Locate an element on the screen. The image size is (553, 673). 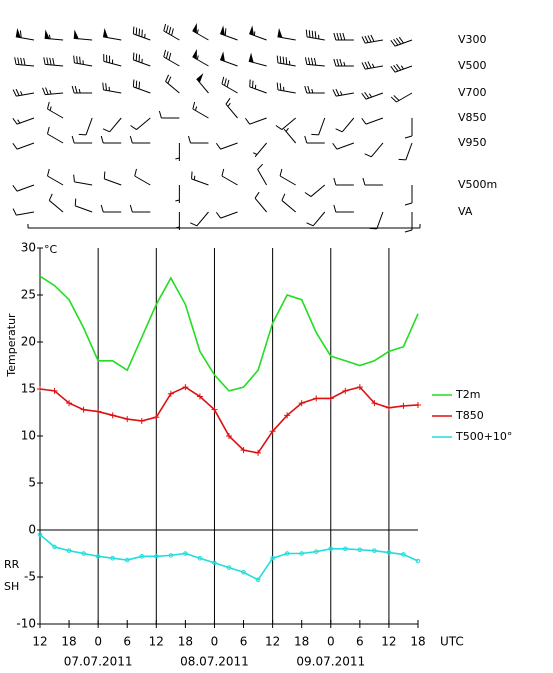
y-unit: °C is located at coordinates (51, 249).